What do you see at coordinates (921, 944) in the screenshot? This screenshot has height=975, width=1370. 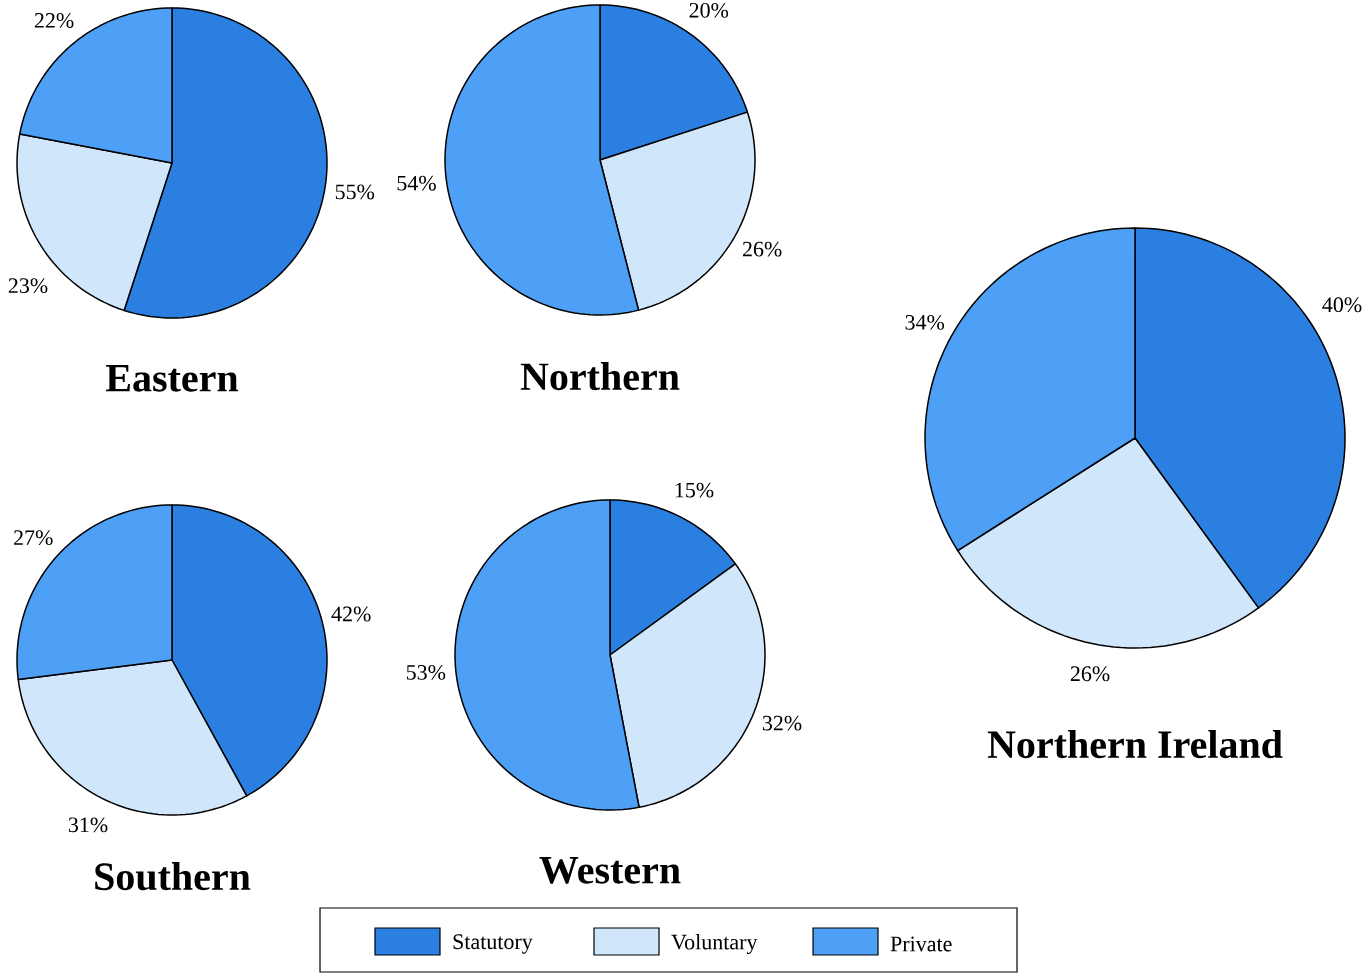 I see `legend-label: Private` at bounding box center [921, 944].